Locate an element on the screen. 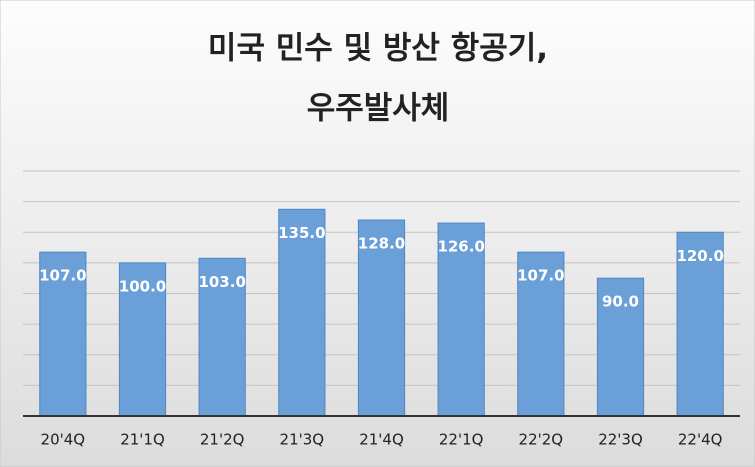  x-tick-label: 21'3Q is located at coordinates (302, 440).